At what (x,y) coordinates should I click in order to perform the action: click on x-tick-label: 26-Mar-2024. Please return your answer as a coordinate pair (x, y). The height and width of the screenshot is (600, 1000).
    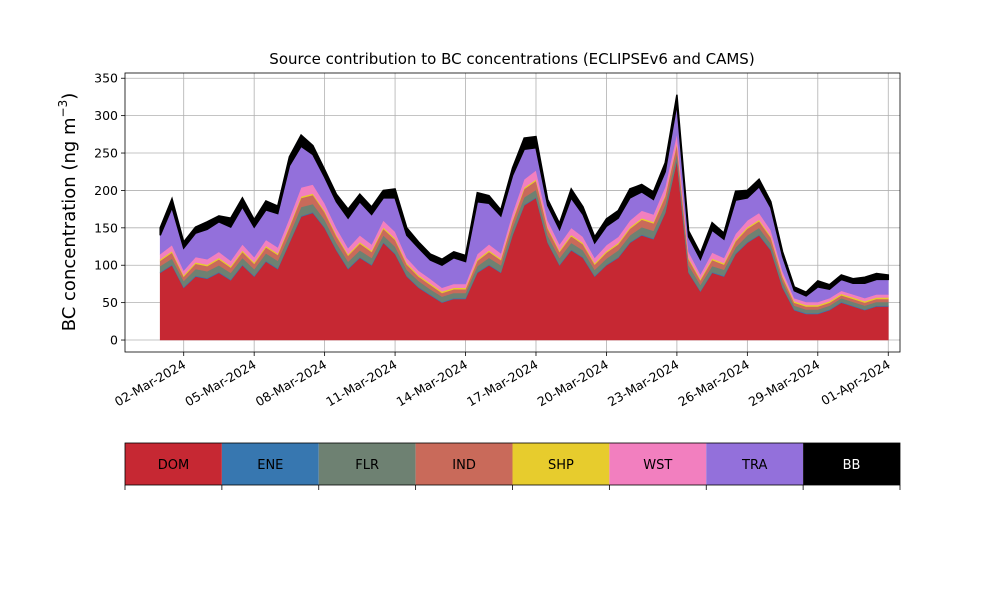
    Looking at the image, I should click on (713, 383).